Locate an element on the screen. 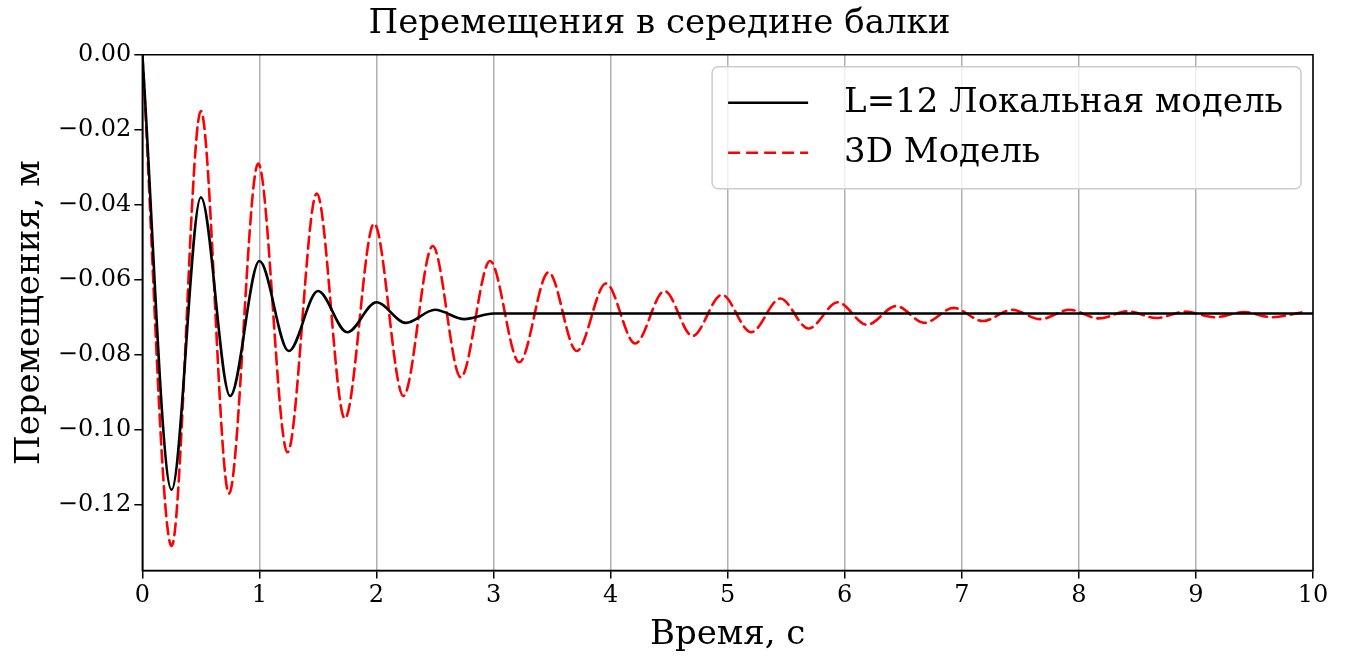 This screenshot has width=1345, height=664. x-tick-label: 1 is located at coordinates (259, 594).